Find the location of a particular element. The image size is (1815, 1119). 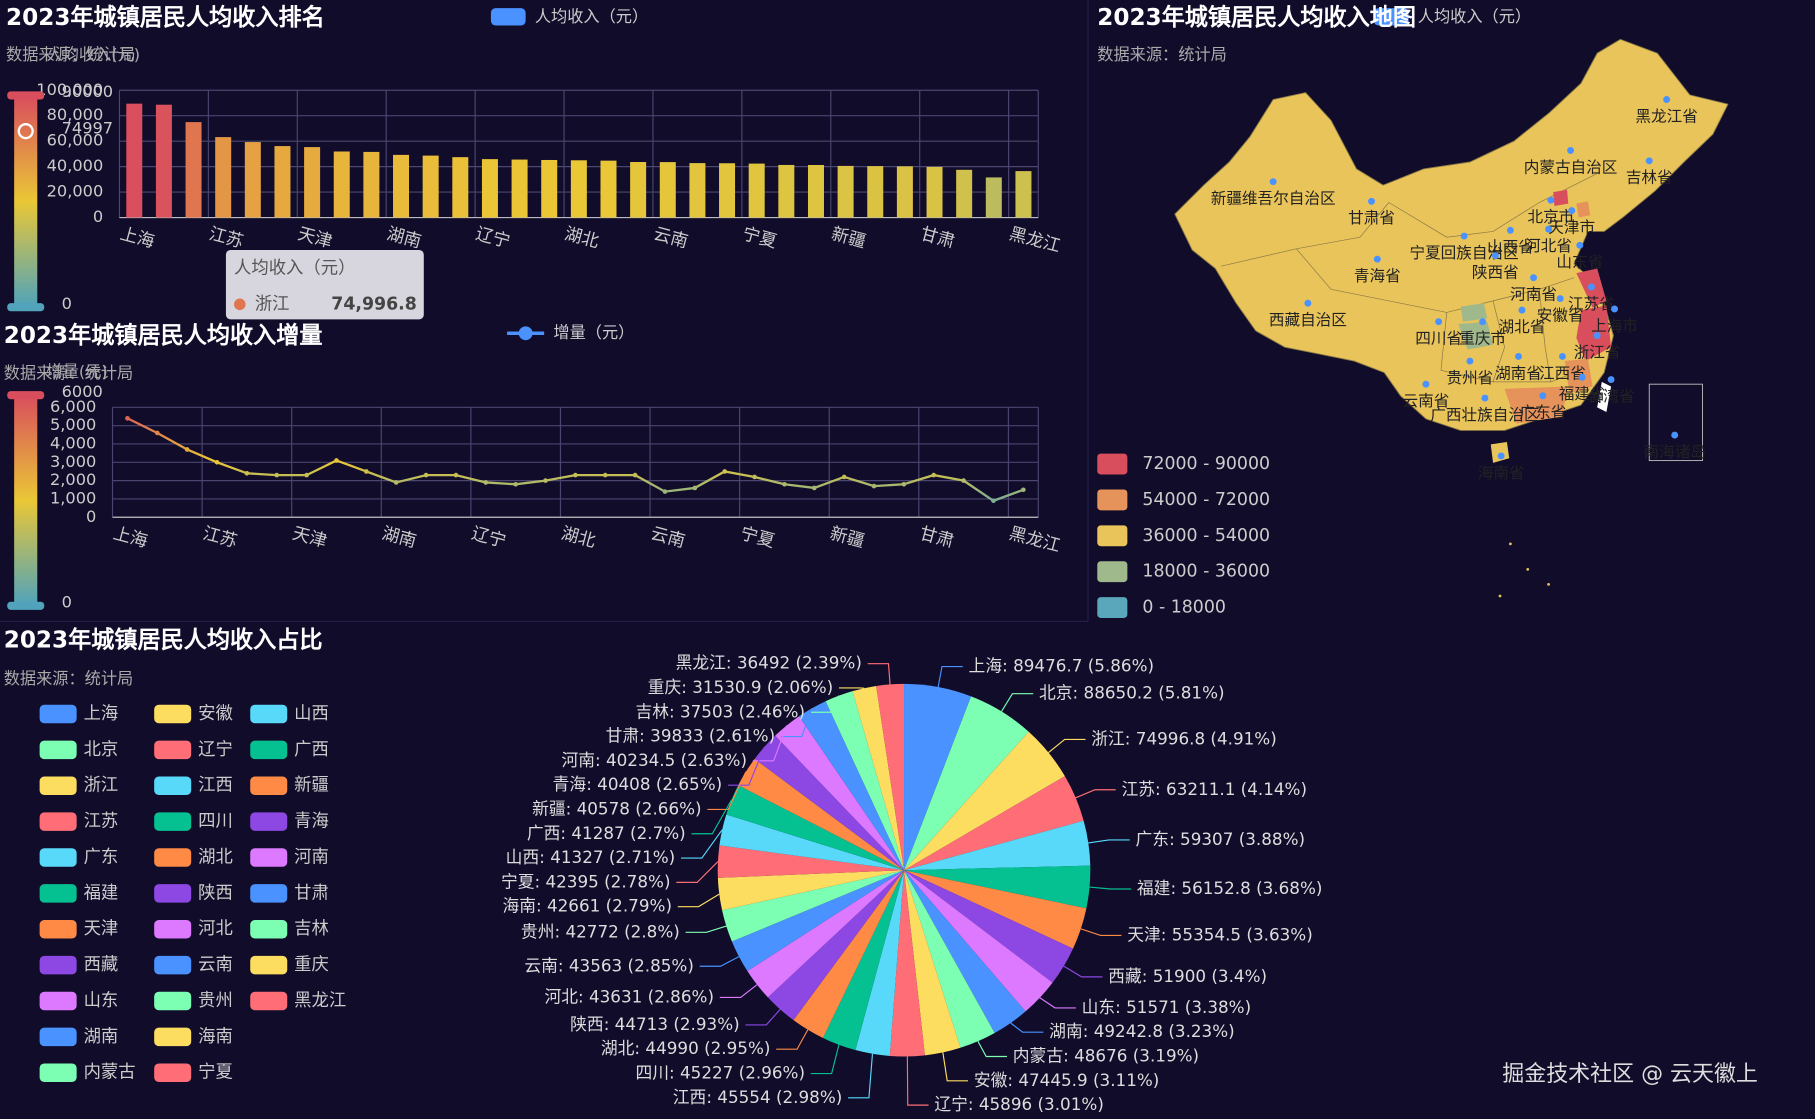

map-border is located at coordinates (1409, 278).